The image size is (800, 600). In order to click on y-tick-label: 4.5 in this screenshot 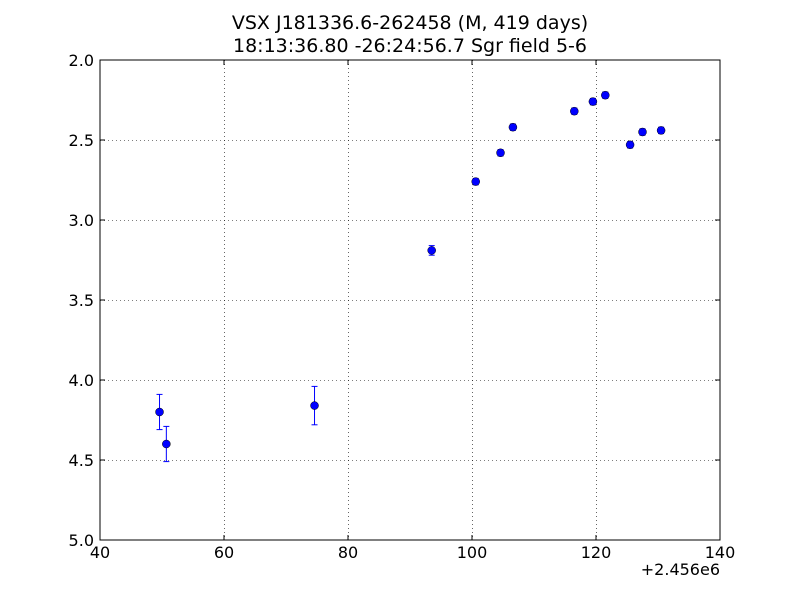, I will do `click(81, 460)`.